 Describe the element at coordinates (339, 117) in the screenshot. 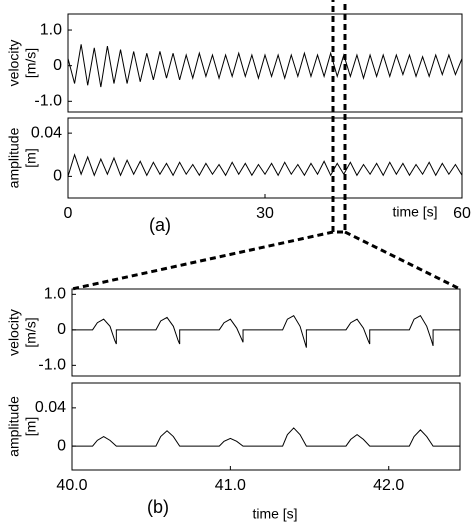

I see `zoom-box` at that location.